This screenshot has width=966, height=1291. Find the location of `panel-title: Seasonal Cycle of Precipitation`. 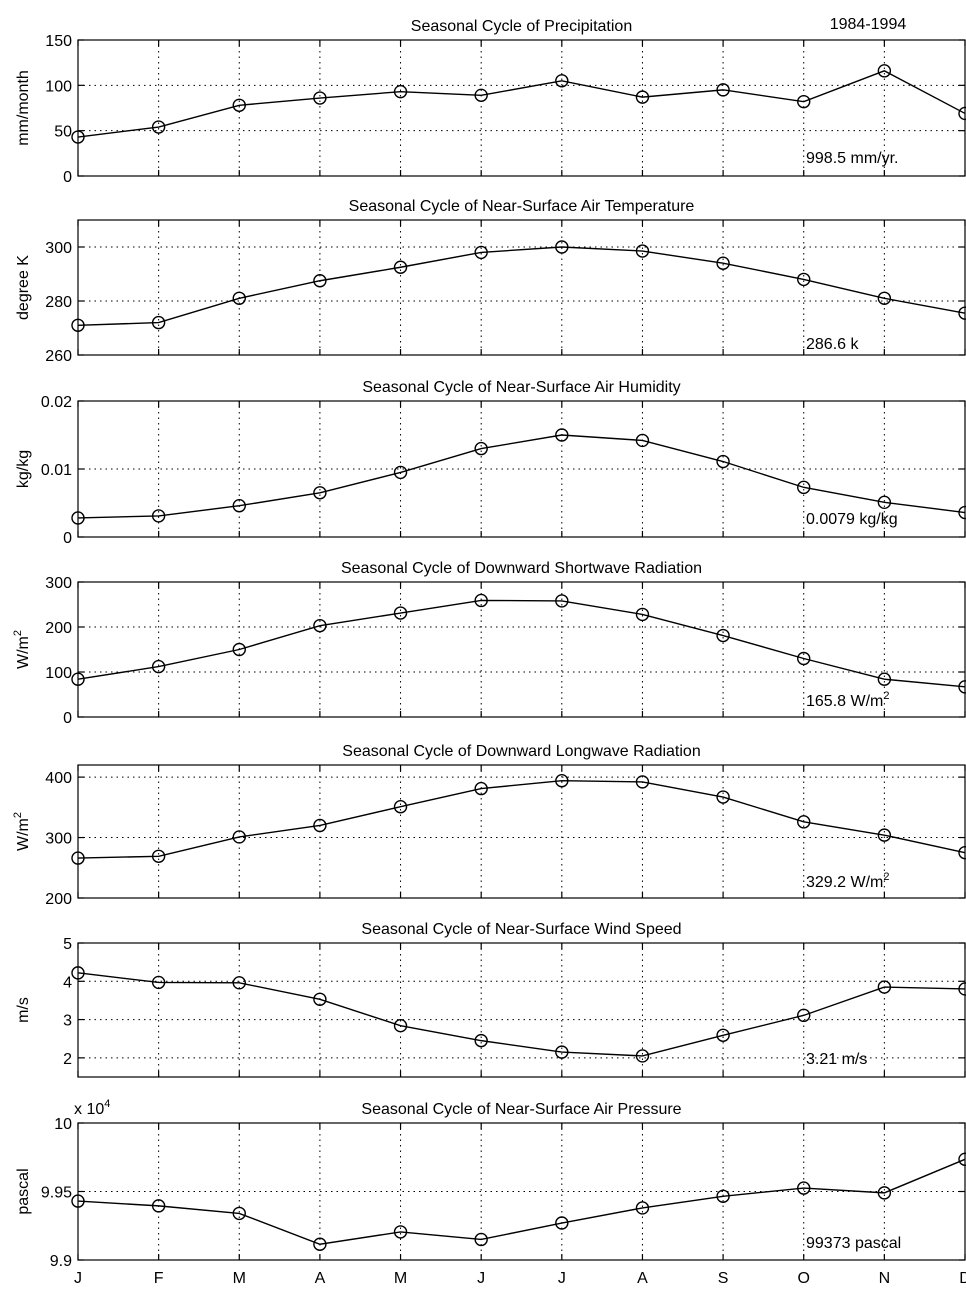

panel-title: Seasonal Cycle of Precipitation is located at coordinates (521, 26).